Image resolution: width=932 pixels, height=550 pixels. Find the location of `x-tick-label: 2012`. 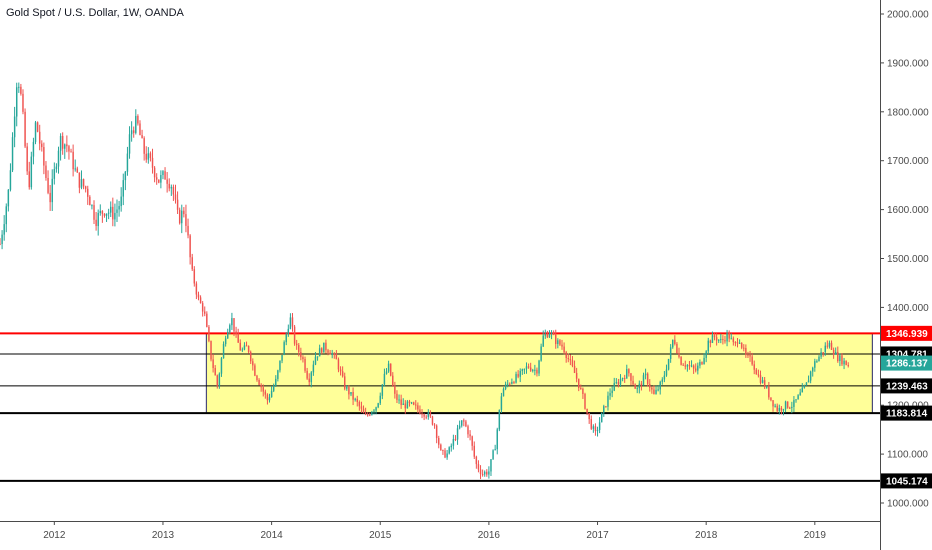

x-tick-label: 2012 is located at coordinates (54, 535).